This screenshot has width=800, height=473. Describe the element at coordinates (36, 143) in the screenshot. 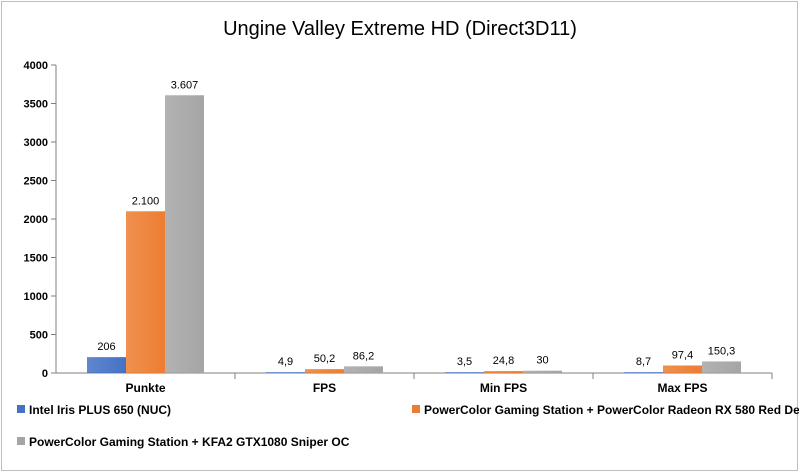

I see `y-tick-label: 3000` at that location.